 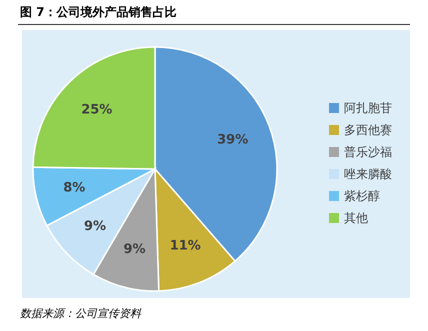 What do you see at coordinates (98, 12) in the screenshot?
I see `chart-title: 图 7：公司境外产品销售占比` at bounding box center [98, 12].